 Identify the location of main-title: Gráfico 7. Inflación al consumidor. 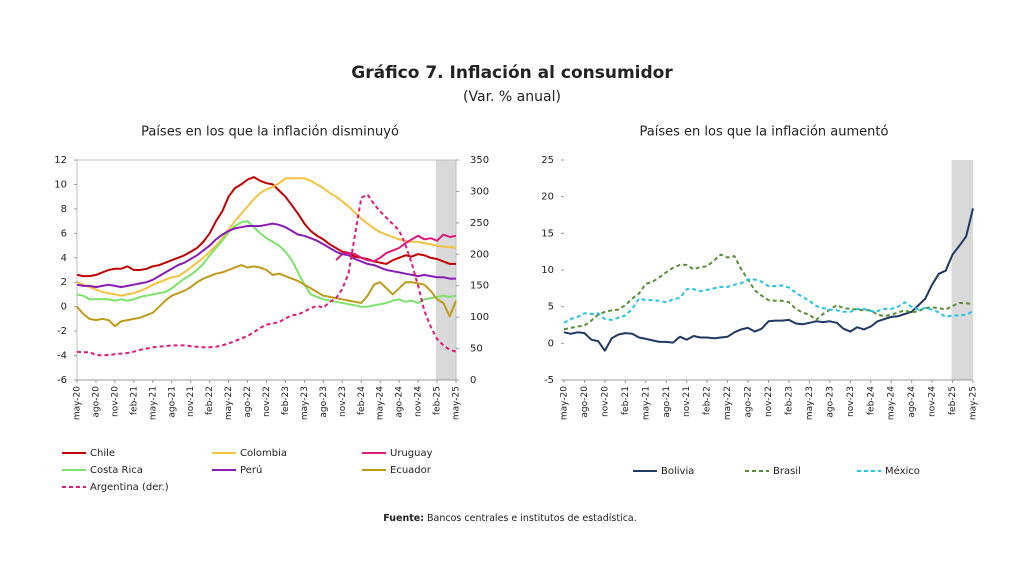
(512, 73).